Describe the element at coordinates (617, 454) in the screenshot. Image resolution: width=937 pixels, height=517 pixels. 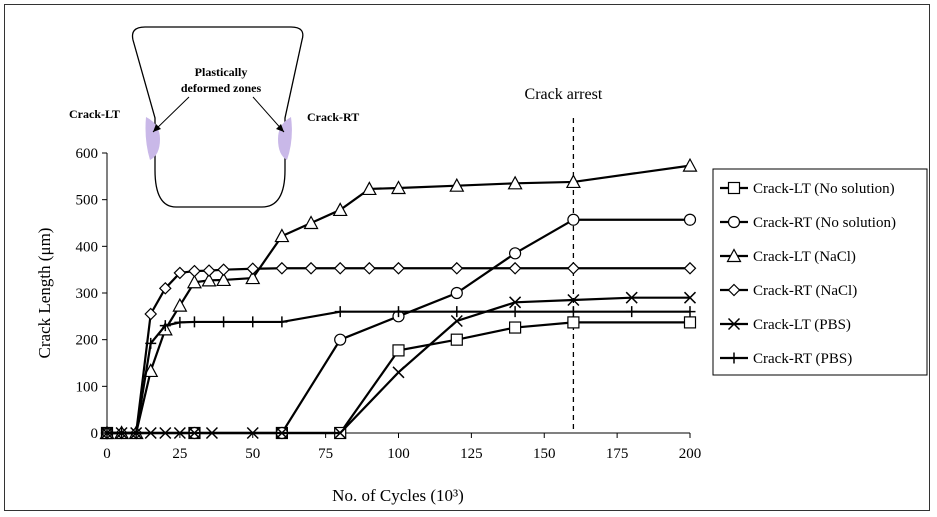
I see `x-tick-label: 175` at that location.